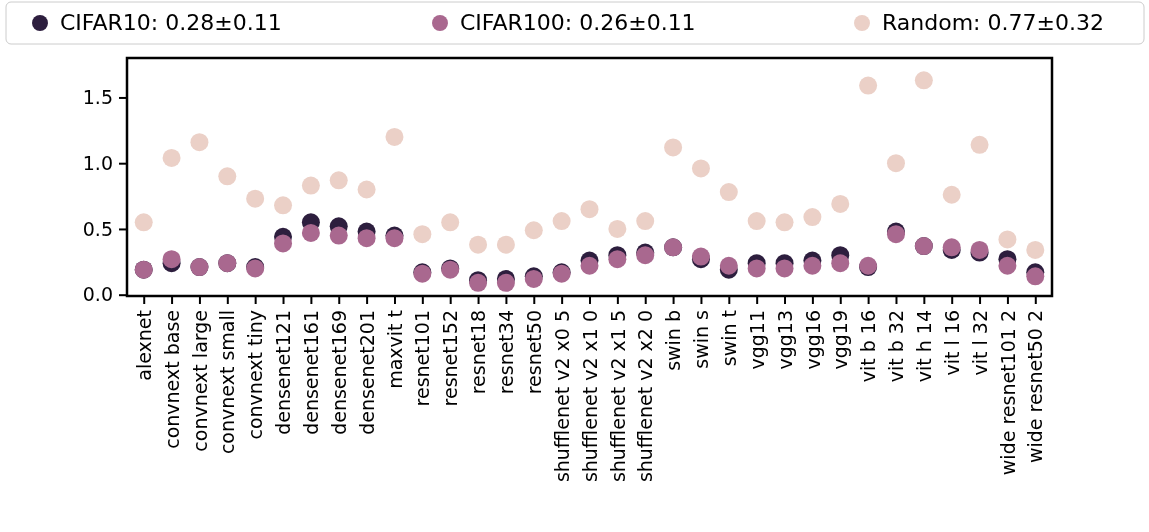  What do you see at coordinates (645, 396) in the screenshot?
I see `x-tick-label: shufflenet v2 x2 0` at bounding box center [645, 396].